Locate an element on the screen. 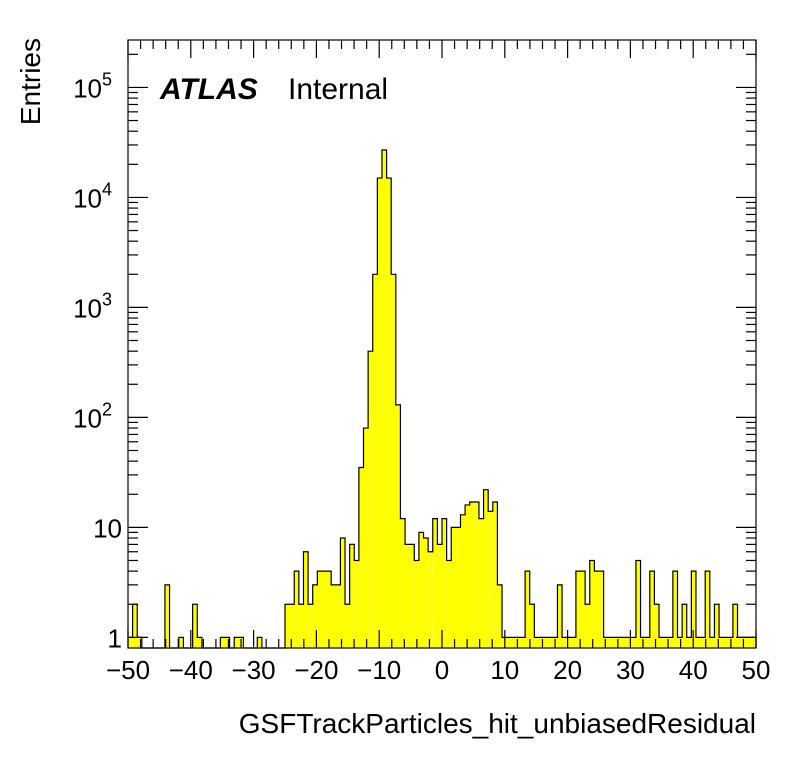 The height and width of the screenshot is (772, 796). x-tick-label: 0 is located at coordinates (442, 670).